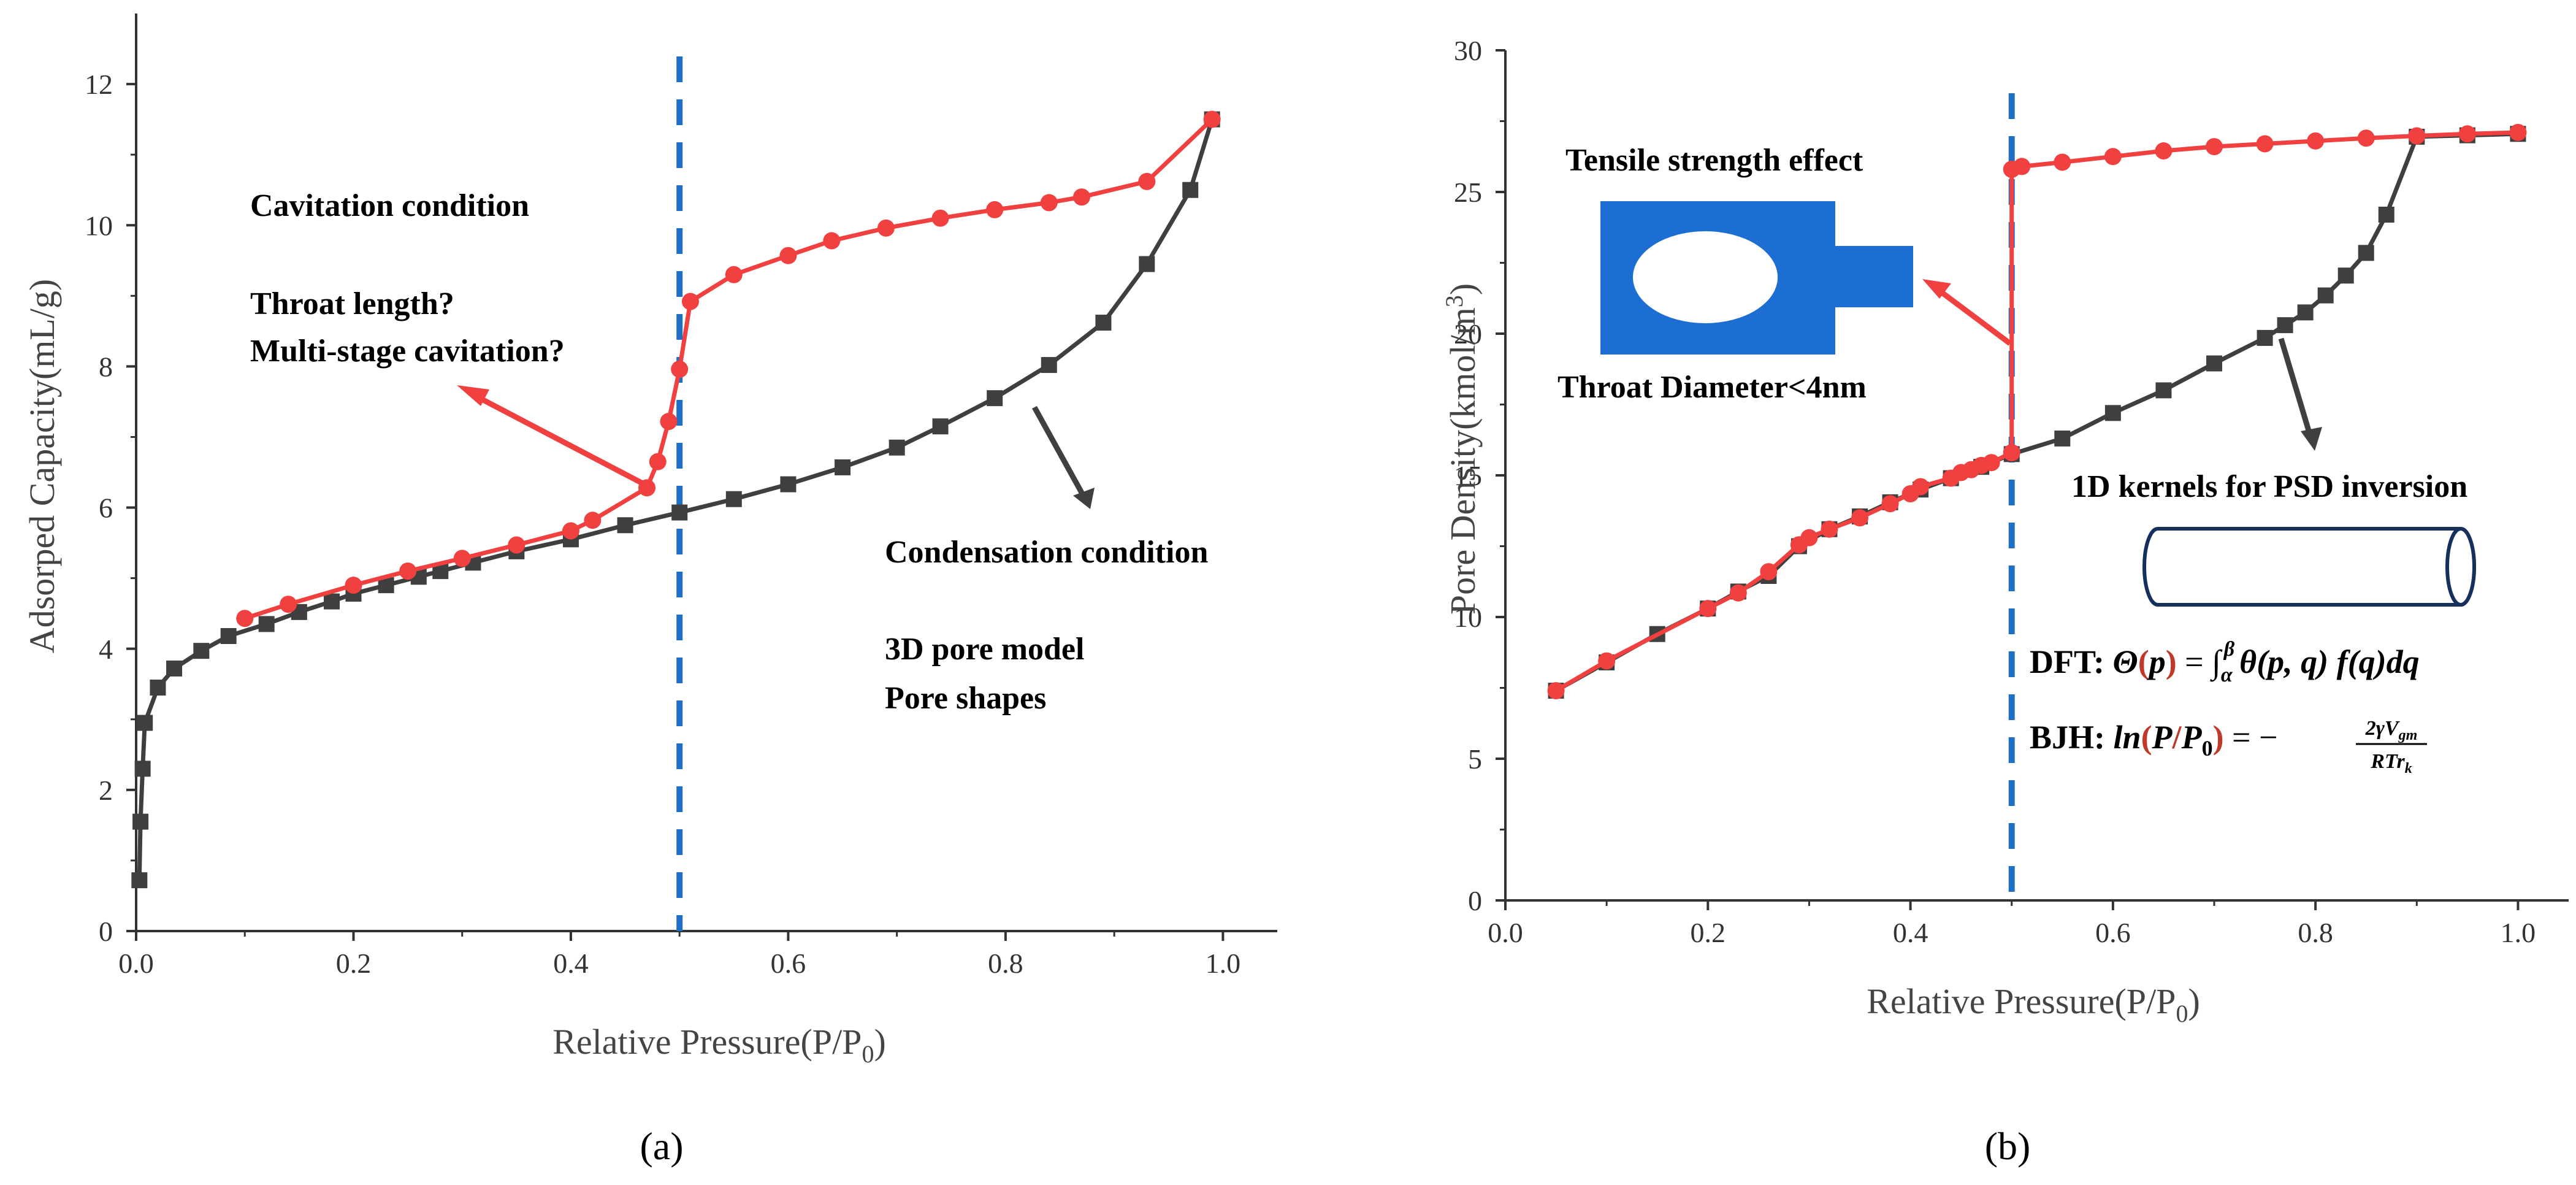  What do you see at coordinates (965, 698) in the screenshot?
I see `annotation-pore-shapes: Pore shapes` at bounding box center [965, 698].